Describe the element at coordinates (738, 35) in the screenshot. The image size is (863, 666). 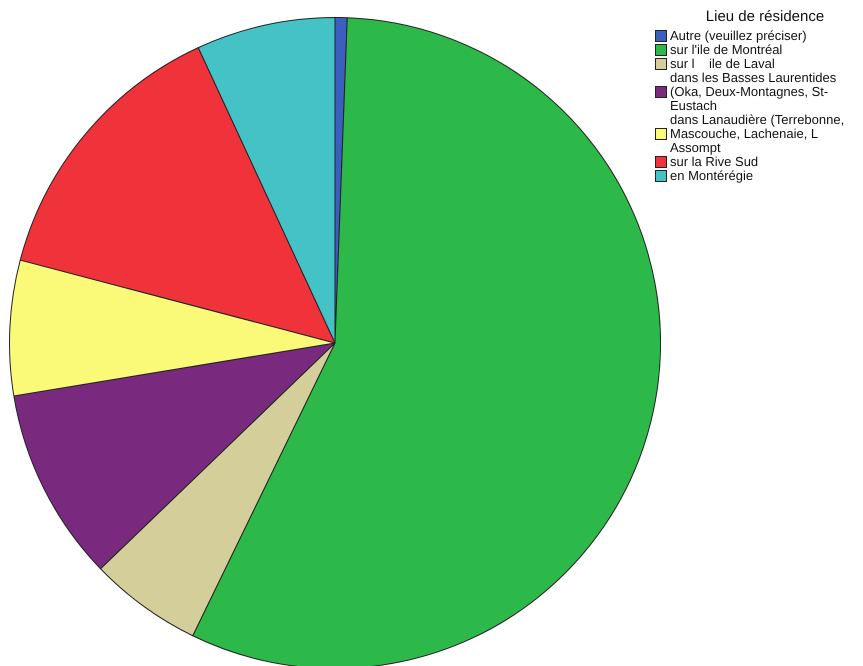
I see `legend-label: Autre (veuillez préciser)` at that location.